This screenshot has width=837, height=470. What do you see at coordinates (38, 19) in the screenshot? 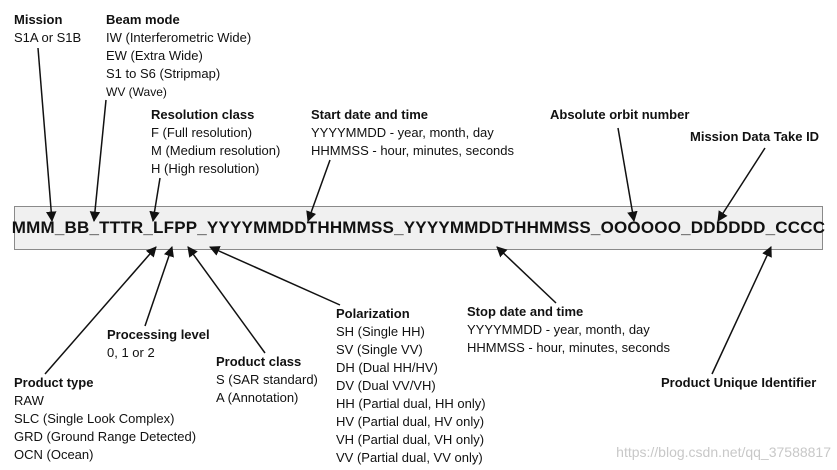
I see `mission-title: Mission` at bounding box center [38, 19].